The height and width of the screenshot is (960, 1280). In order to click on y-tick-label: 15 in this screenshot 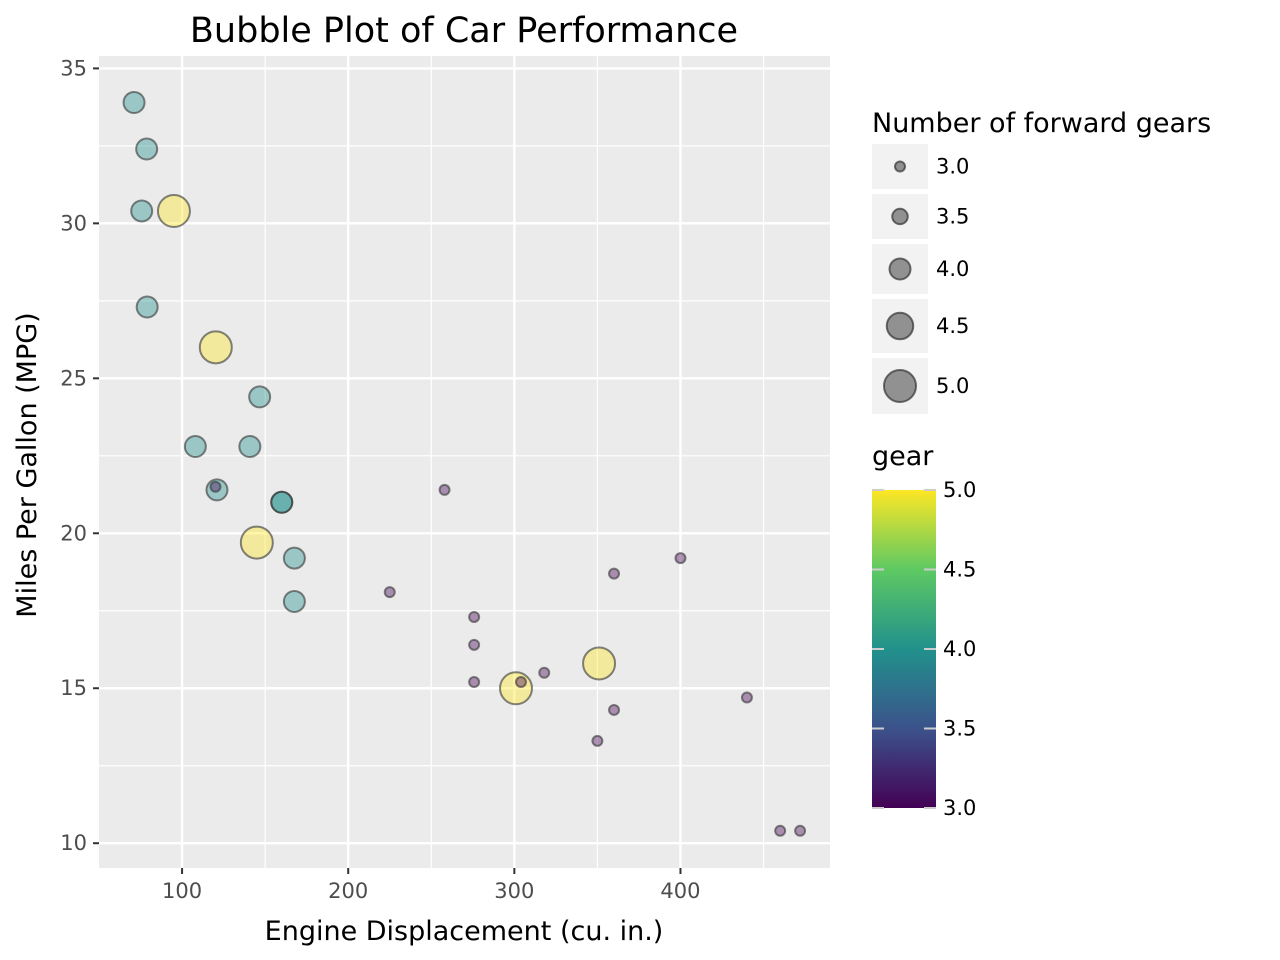, I will do `click(73, 688)`.